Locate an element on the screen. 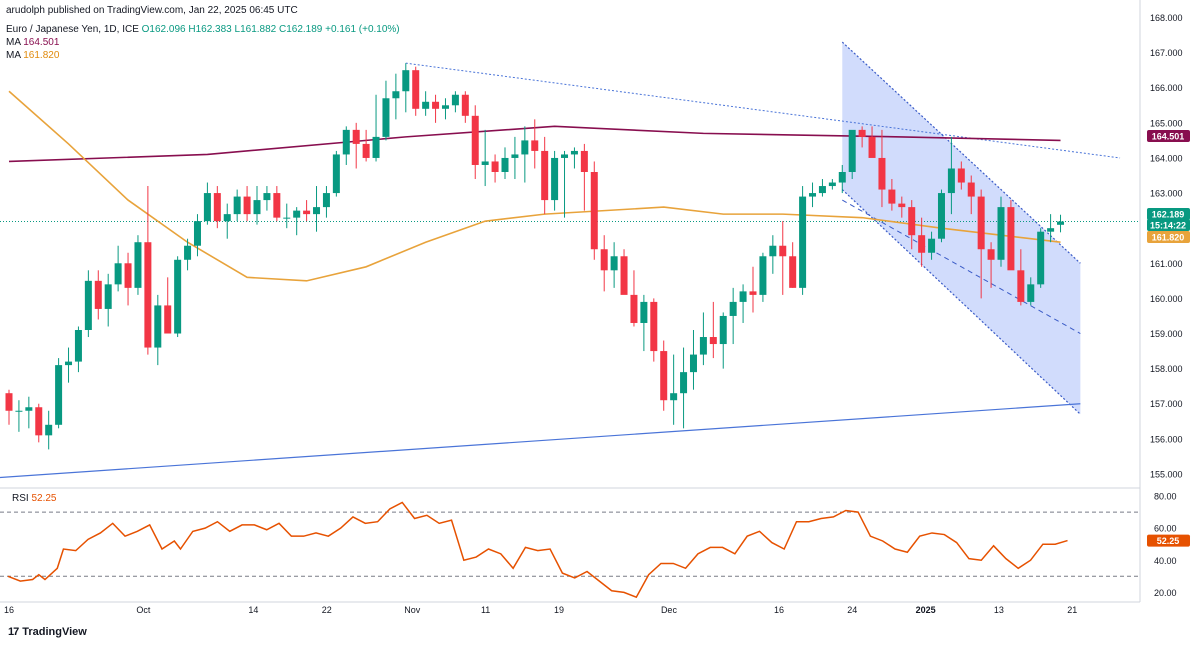 The image size is (1200, 646). channel-fill is located at coordinates (961, 228).